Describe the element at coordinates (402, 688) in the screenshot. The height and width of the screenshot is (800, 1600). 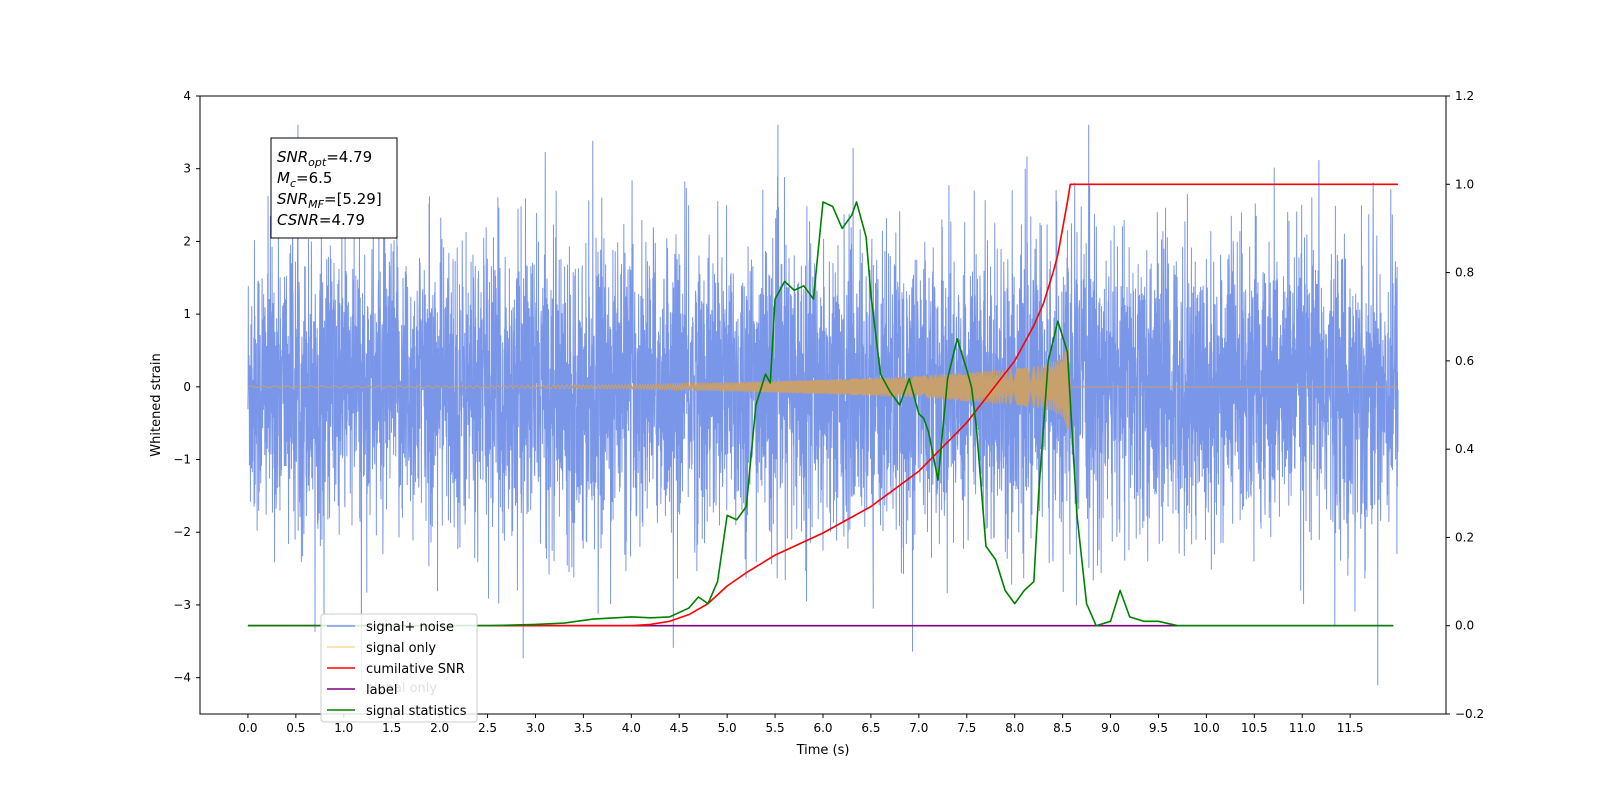
I see `legend-hidden-text: signal only` at that location.